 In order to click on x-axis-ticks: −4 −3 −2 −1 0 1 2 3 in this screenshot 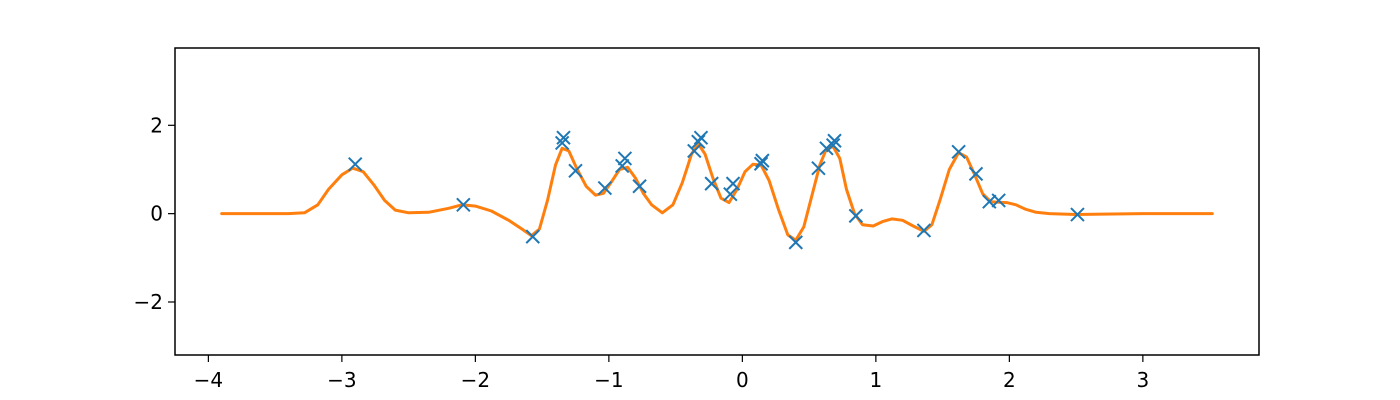, I will do `click(671, 373)`.